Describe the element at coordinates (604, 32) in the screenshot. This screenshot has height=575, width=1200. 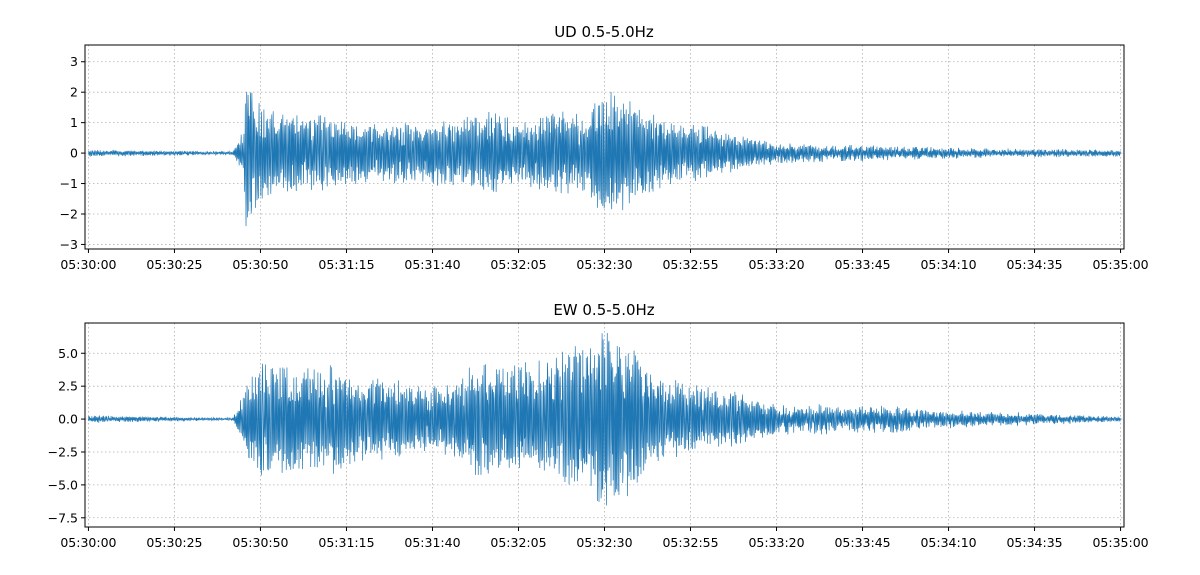
I see `ud-chart-title: UD 0.5-5.0Hz` at that location.